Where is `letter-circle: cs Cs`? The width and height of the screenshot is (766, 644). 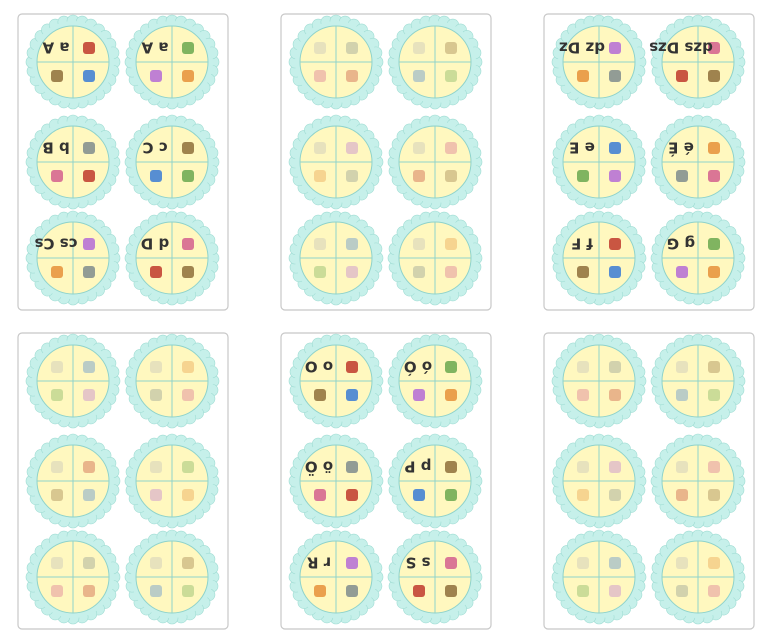
letter-circle: cs Cs is located at coordinates (73, 258).